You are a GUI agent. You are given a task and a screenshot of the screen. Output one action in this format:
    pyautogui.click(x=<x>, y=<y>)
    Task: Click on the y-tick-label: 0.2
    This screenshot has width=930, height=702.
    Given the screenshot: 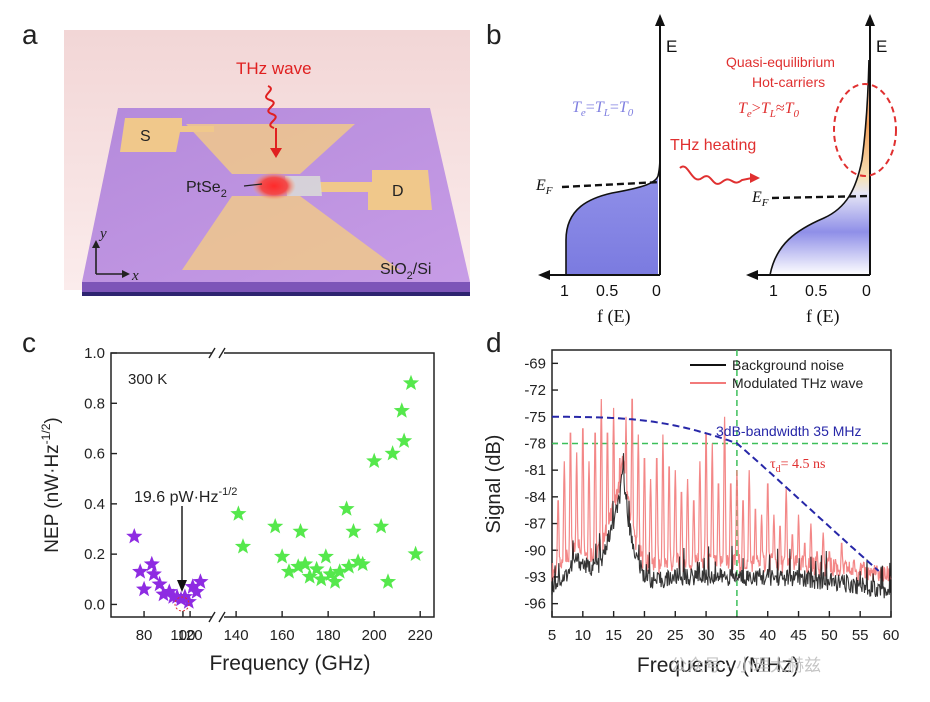 What is the action you would take?
    pyautogui.click(x=94, y=554)
    